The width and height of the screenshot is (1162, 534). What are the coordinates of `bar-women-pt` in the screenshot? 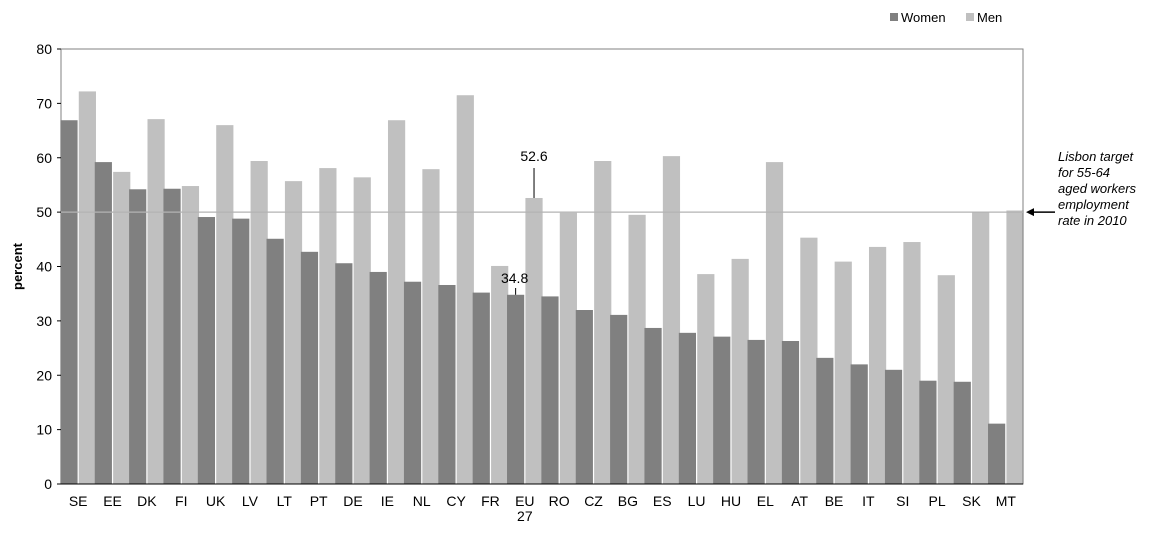 It's located at (309, 367).